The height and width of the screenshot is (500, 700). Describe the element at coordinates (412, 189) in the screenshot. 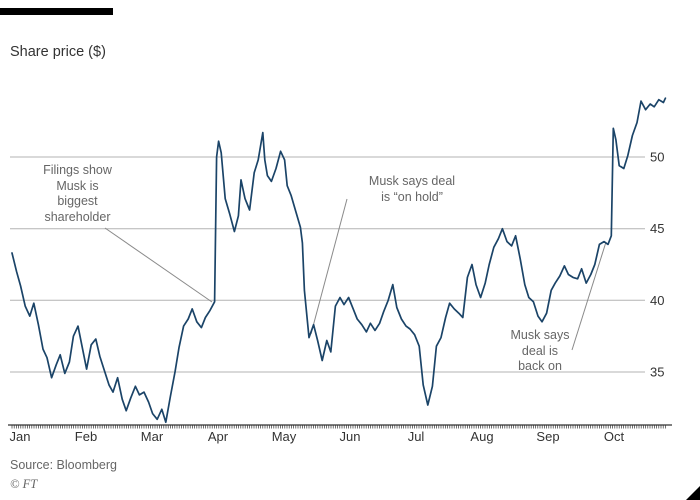

I see `annotation-deal-on-hold: Musk says deal is “on hold”` at that location.